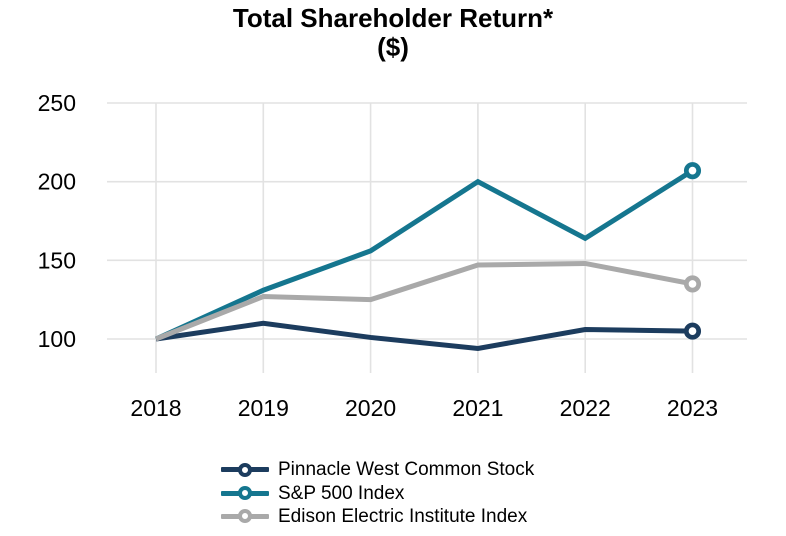 This screenshot has height=536, width=786. Describe the element at coordinates (393, 47) in the screenshot. I see `chart-subtitle: ($)` at that location.